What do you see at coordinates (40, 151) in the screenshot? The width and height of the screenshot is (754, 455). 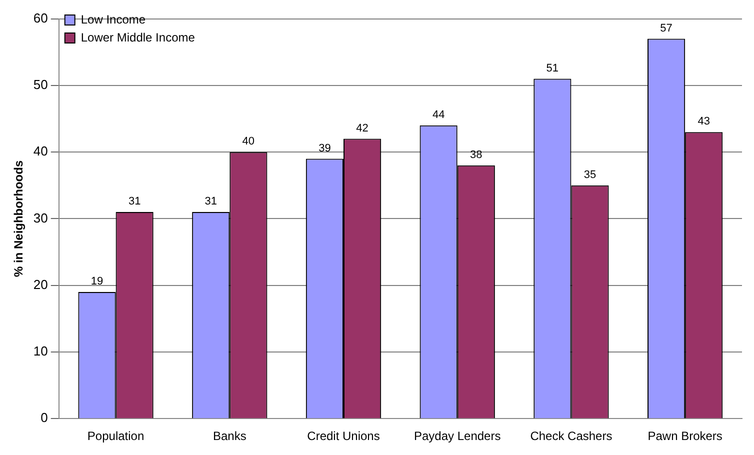 I see `y-tick-label: 40` at bounding box center [40, 151].